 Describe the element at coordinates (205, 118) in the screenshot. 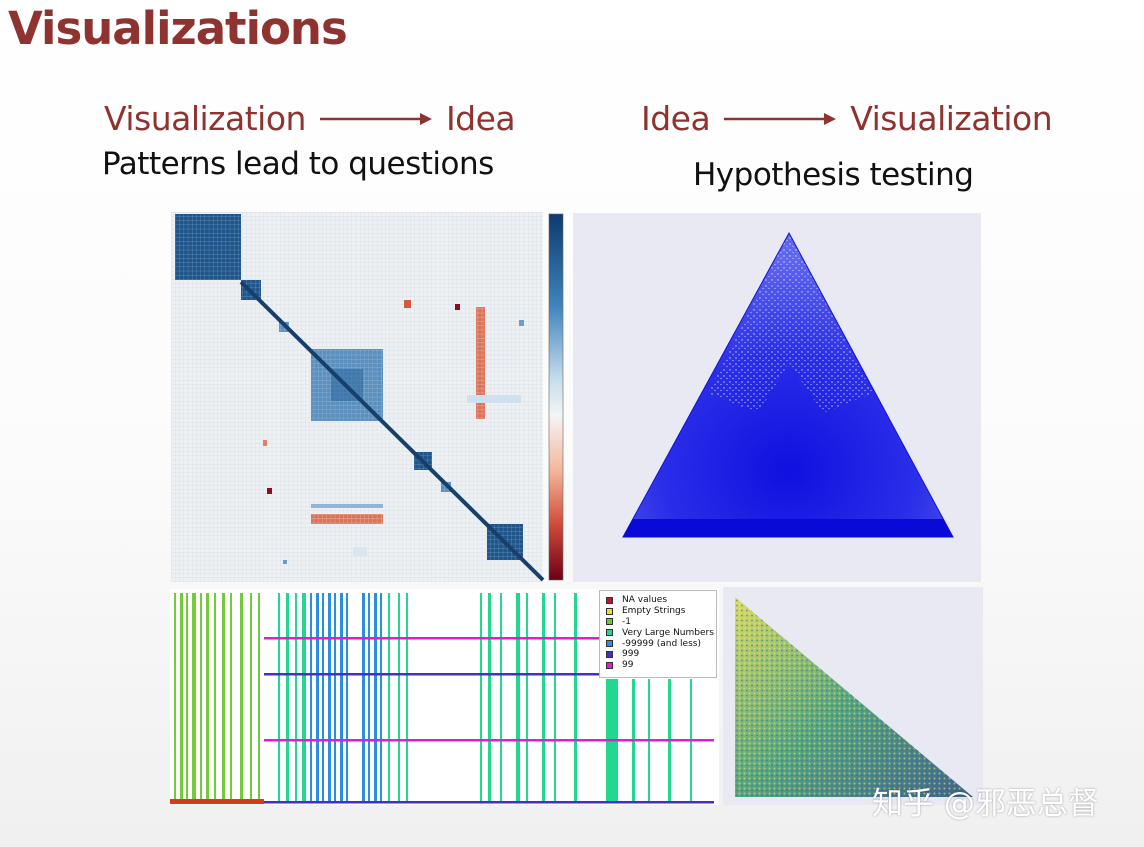

I see `left-flow-from: Visualization` at that location.